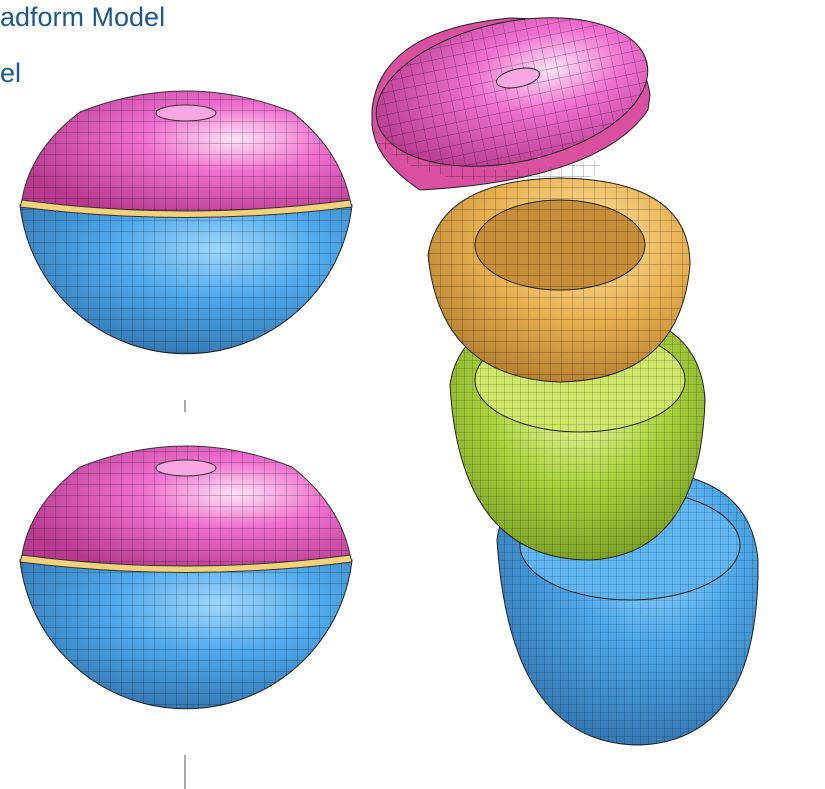 Image resolution: width=825 pixels, height=789 pixels. Describe the element at coordinates (83, 17) in the screenshot. I see `title-line: adform Model` at that location.